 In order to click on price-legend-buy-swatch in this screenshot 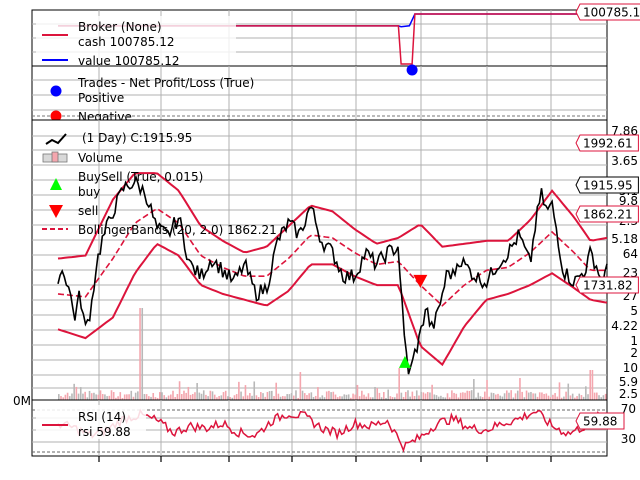, I will do `click(56, 184)`.